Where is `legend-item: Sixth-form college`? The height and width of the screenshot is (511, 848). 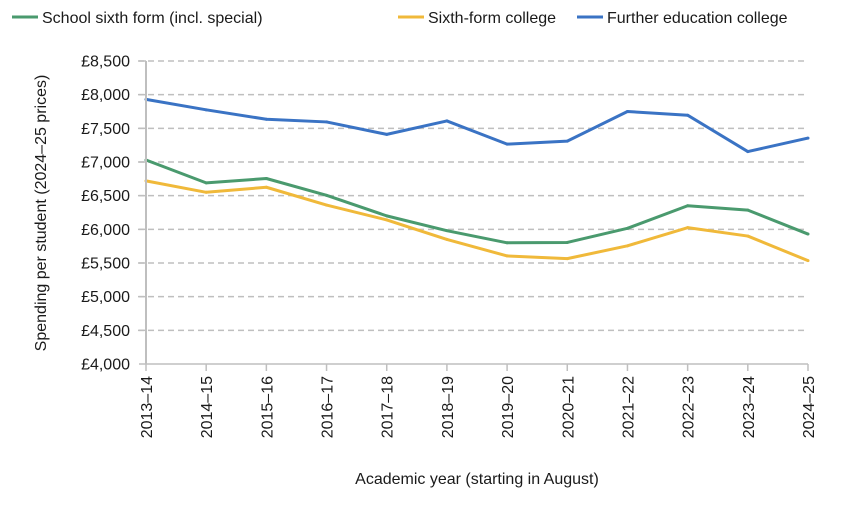
legend-item: Sixth-form college is located at coordinates (477, 18).